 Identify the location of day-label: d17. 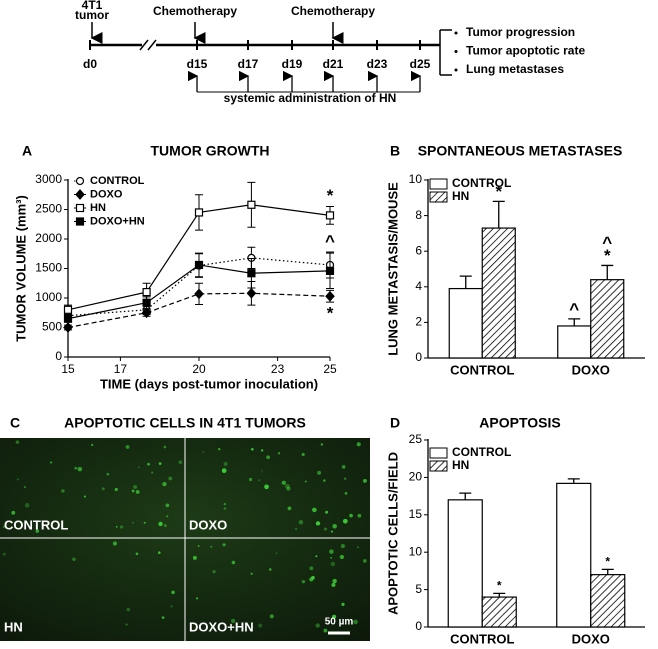
(248, 64).